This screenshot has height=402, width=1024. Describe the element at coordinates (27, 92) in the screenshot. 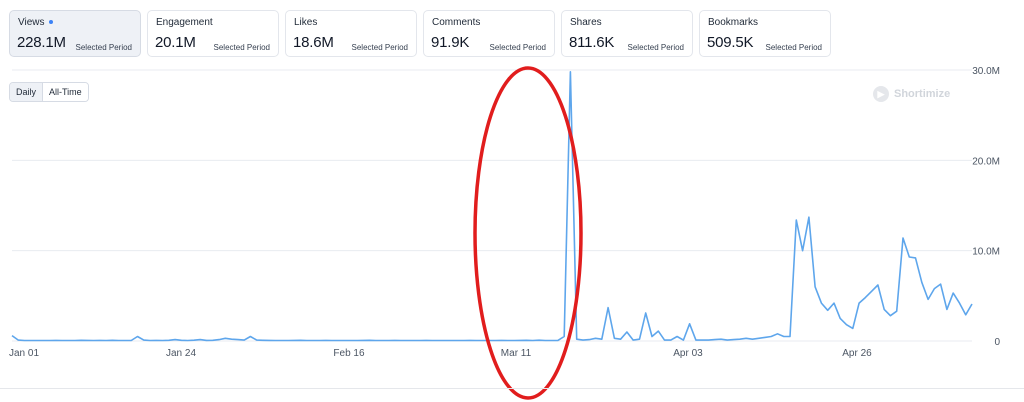

I see `toggle-daily: Daily` at that location.